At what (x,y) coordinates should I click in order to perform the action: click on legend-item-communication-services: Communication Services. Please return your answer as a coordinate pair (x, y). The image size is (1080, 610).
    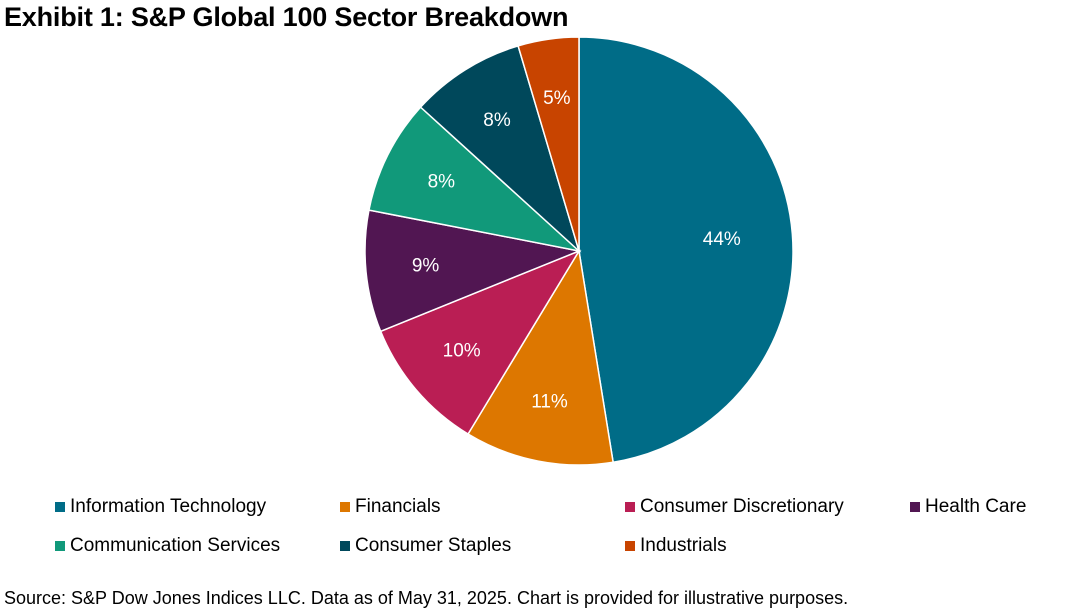
    Looking at the image, I should click on (197, 546).